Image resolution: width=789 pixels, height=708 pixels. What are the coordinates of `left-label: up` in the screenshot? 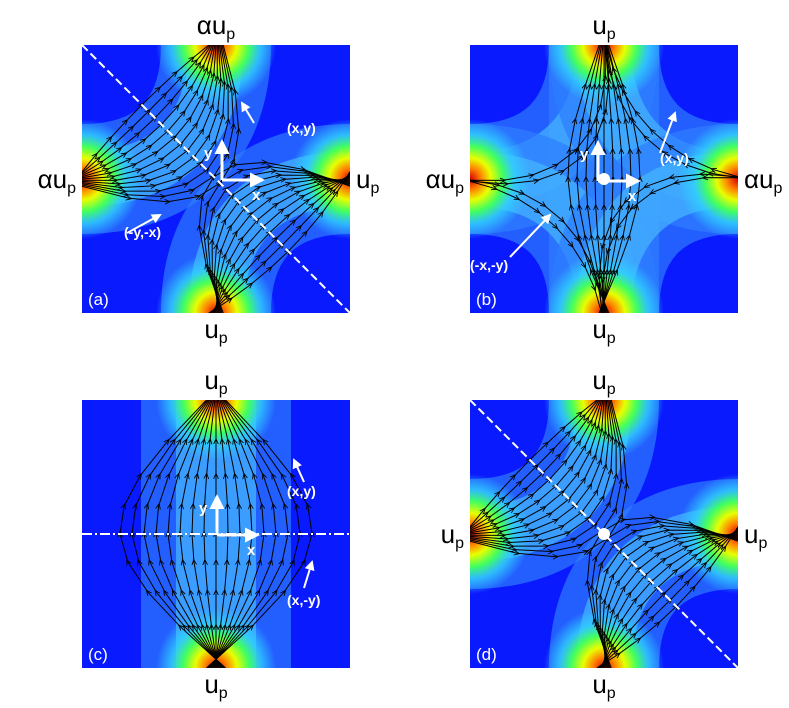 It's located at (452, 535).